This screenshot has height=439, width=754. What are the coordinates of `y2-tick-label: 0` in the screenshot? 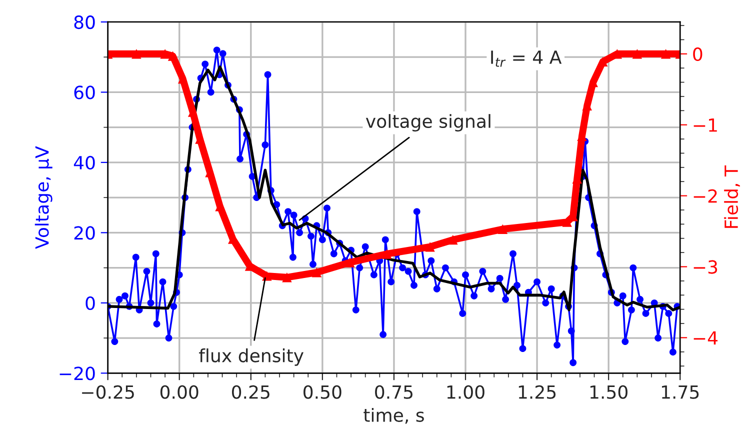 It's located at (697, 54).